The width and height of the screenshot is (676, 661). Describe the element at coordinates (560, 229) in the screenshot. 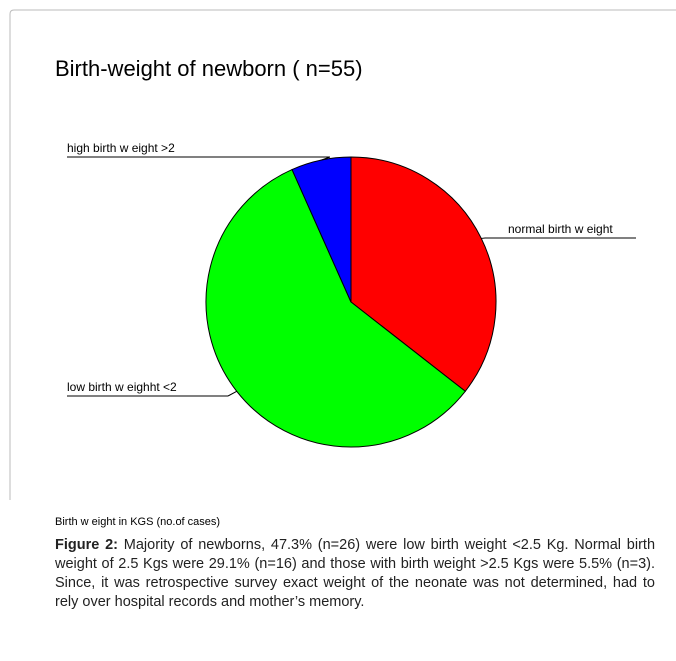

I see `slice-label: normal birth w eight` at that location.